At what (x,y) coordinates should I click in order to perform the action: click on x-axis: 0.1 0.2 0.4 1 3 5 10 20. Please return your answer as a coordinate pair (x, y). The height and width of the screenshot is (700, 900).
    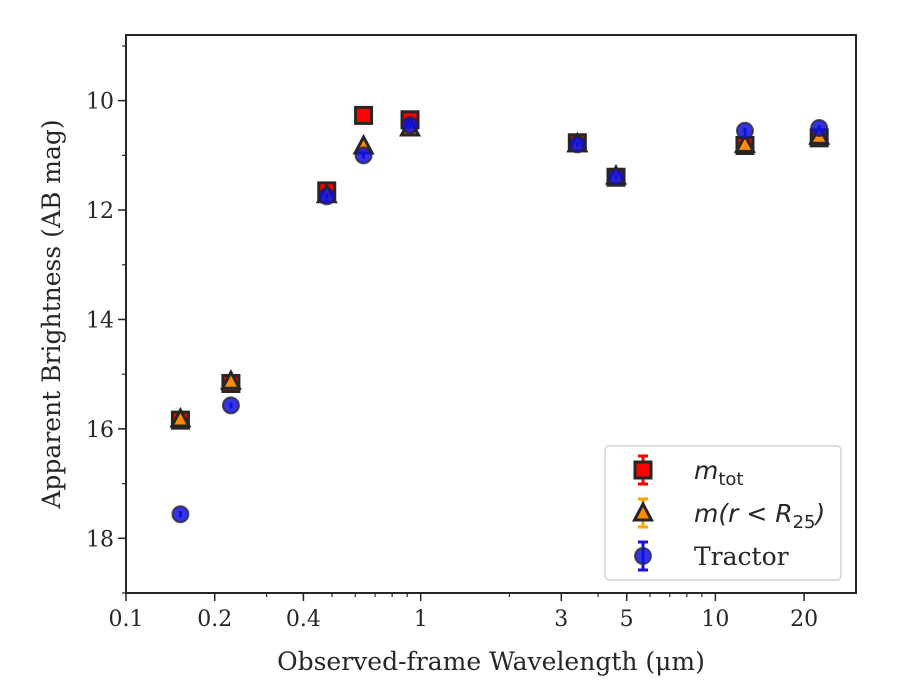
    Looking at the image, I should click on (463, 612).